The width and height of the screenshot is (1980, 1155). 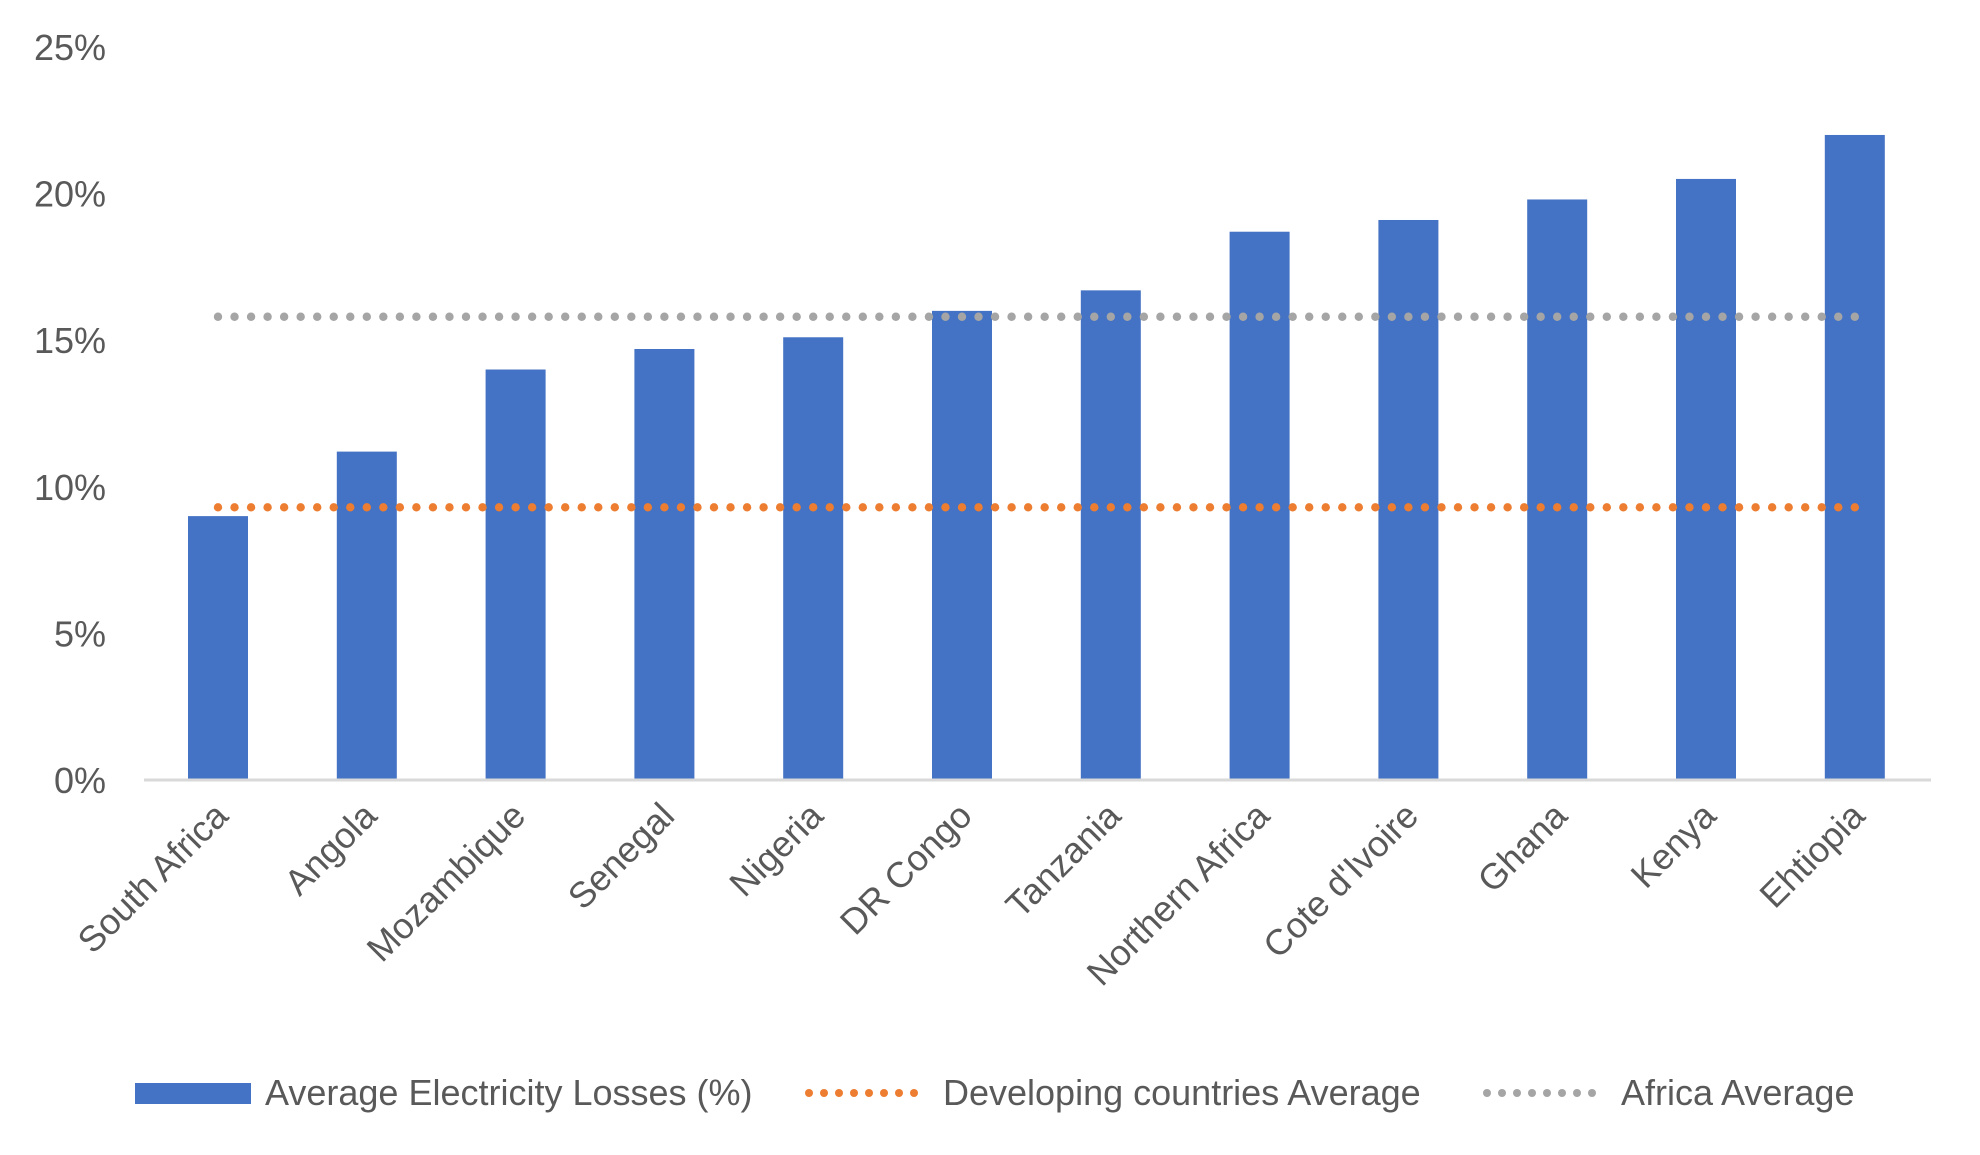 I want to click on legend-swatch-dotted-grey, so click(x=1543, y=1093).